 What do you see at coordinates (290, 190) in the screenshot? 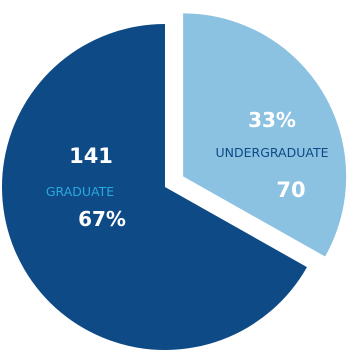
I see `undergraduate-count-label: 70` at bounding box center [290, 190].